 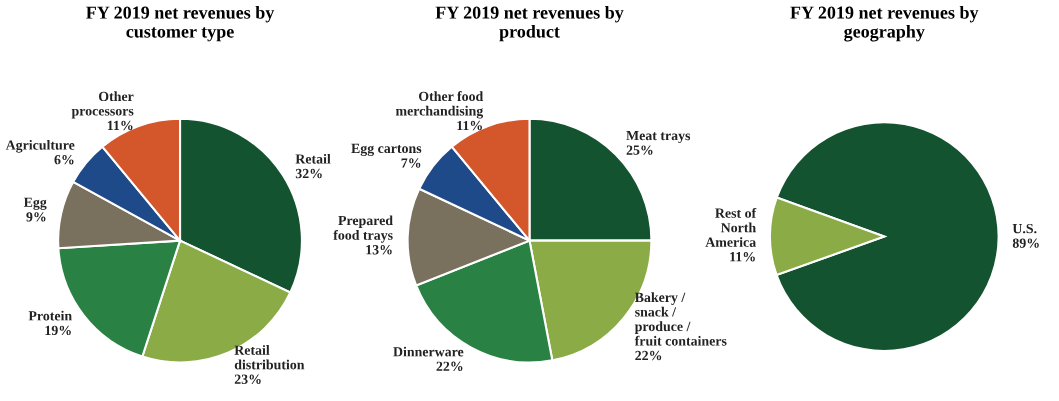 What do you see at coordinates (680, 319) in the screenshot?
I see `slice-label: Bakery / snack / produce / fruit containers` at bounding box center [680, 319].